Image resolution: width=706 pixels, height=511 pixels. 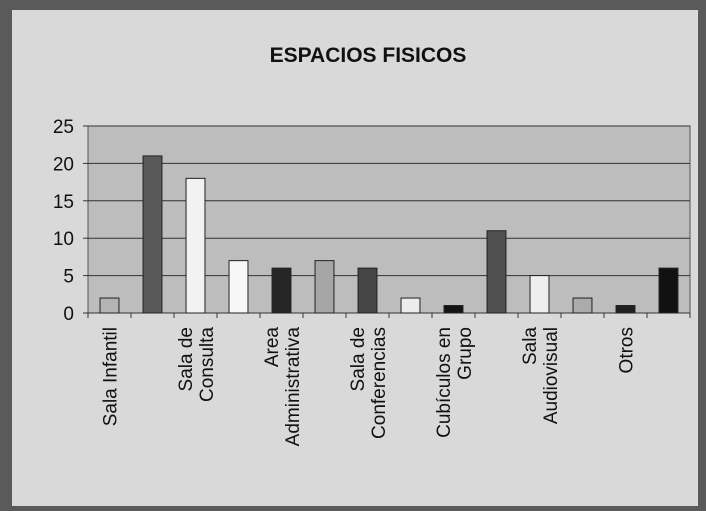 I want to click on chart-title: ESPACIOS FISICOS, so click(x=368, y=55).